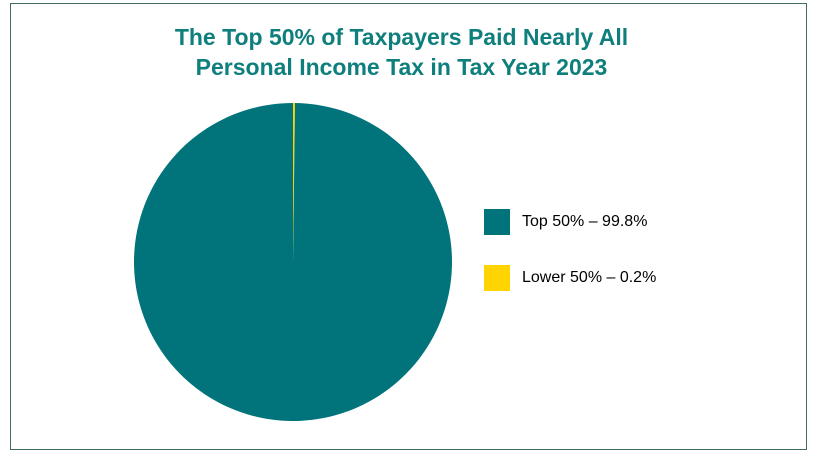 The height and width of the screenshot is (466, 823). What do you see at coordinates (589, 277) in the screenshot?
I see `legend-label-lower-50: Lower 50% – 0.2%` at bounding box center [589, 277].